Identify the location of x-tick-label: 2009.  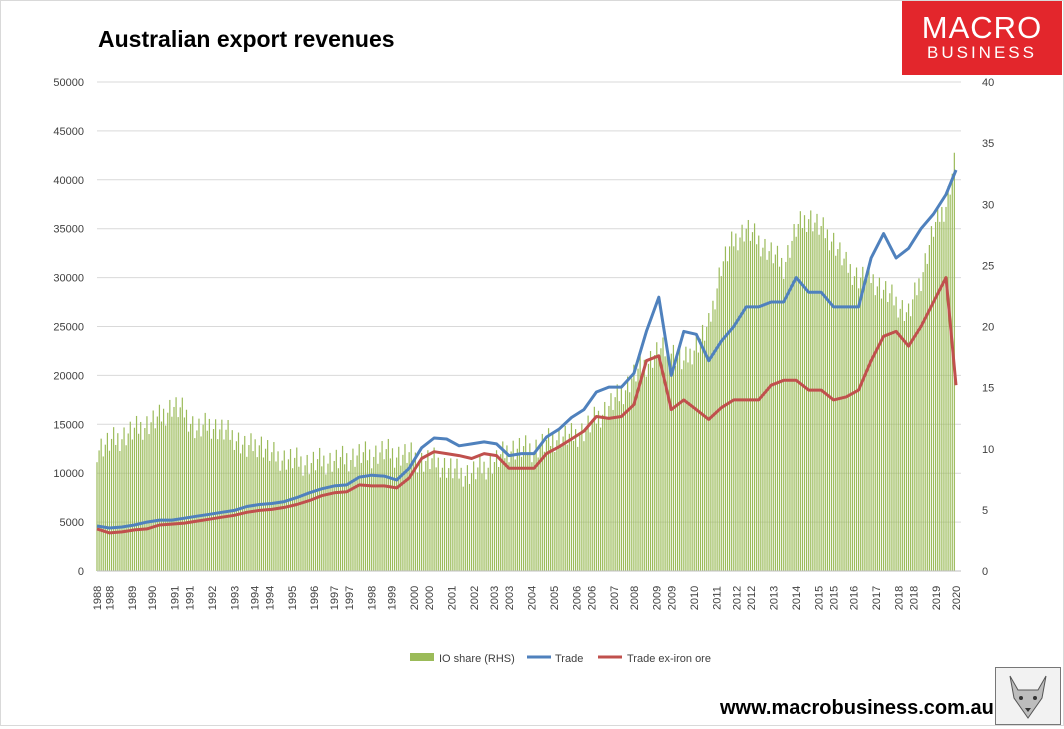
(672, 598).